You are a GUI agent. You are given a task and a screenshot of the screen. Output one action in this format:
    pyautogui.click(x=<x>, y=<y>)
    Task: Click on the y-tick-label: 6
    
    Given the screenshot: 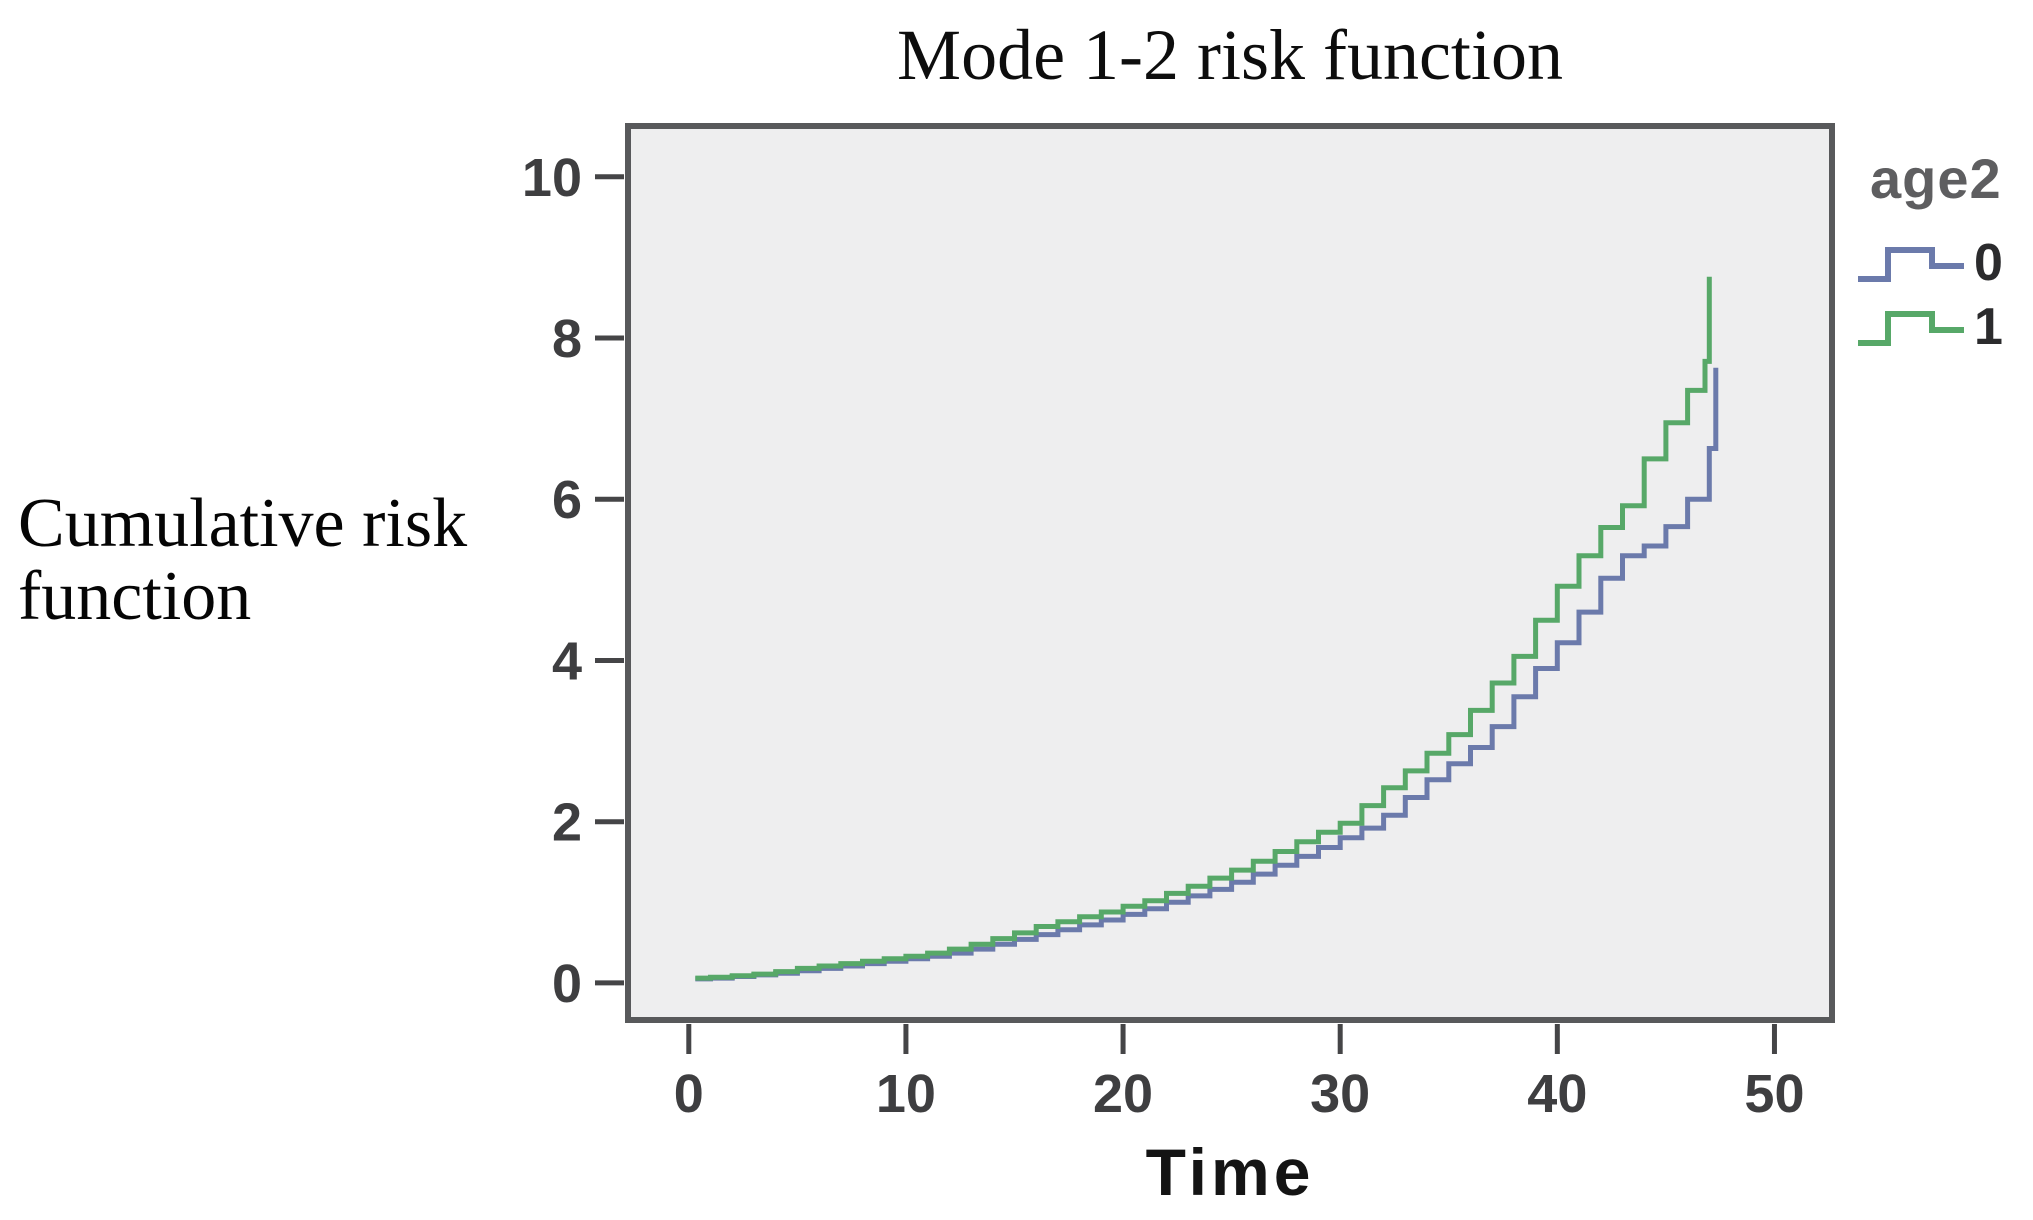 What is the action you would take?
    pyautogui.click(x=567, y=500)
    